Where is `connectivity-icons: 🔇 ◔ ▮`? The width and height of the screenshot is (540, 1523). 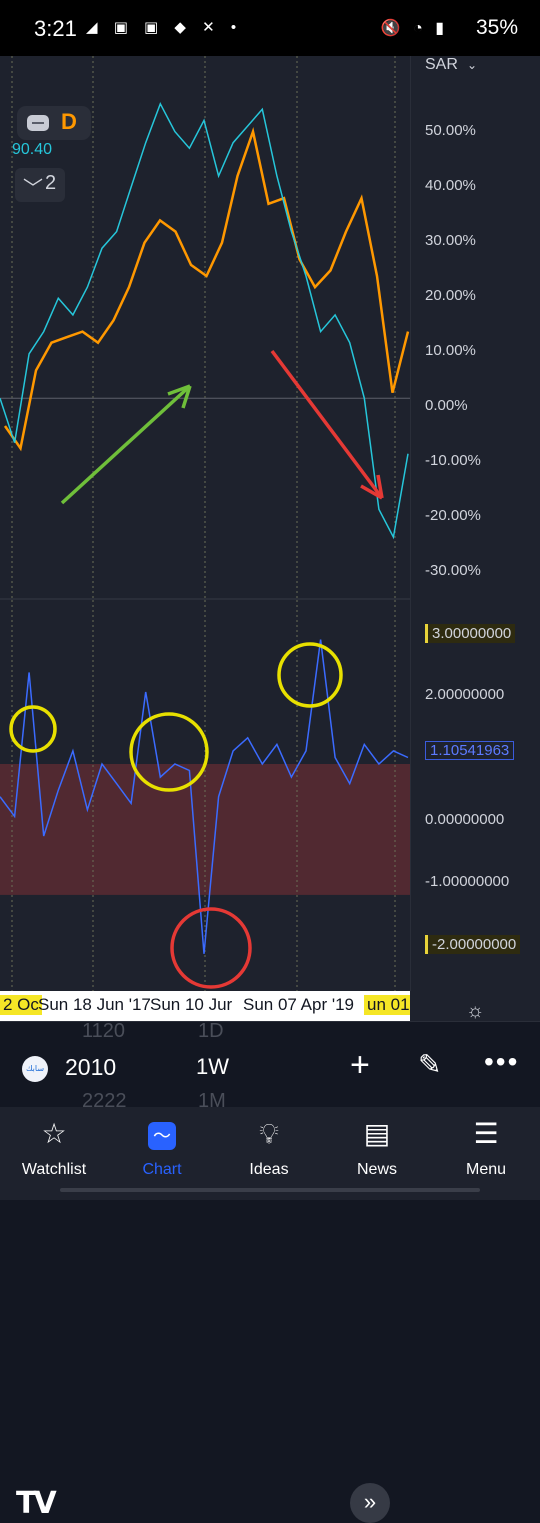
connectivity-icons: 🔇 ◔ ▮ is located at coordinates (414, 28).